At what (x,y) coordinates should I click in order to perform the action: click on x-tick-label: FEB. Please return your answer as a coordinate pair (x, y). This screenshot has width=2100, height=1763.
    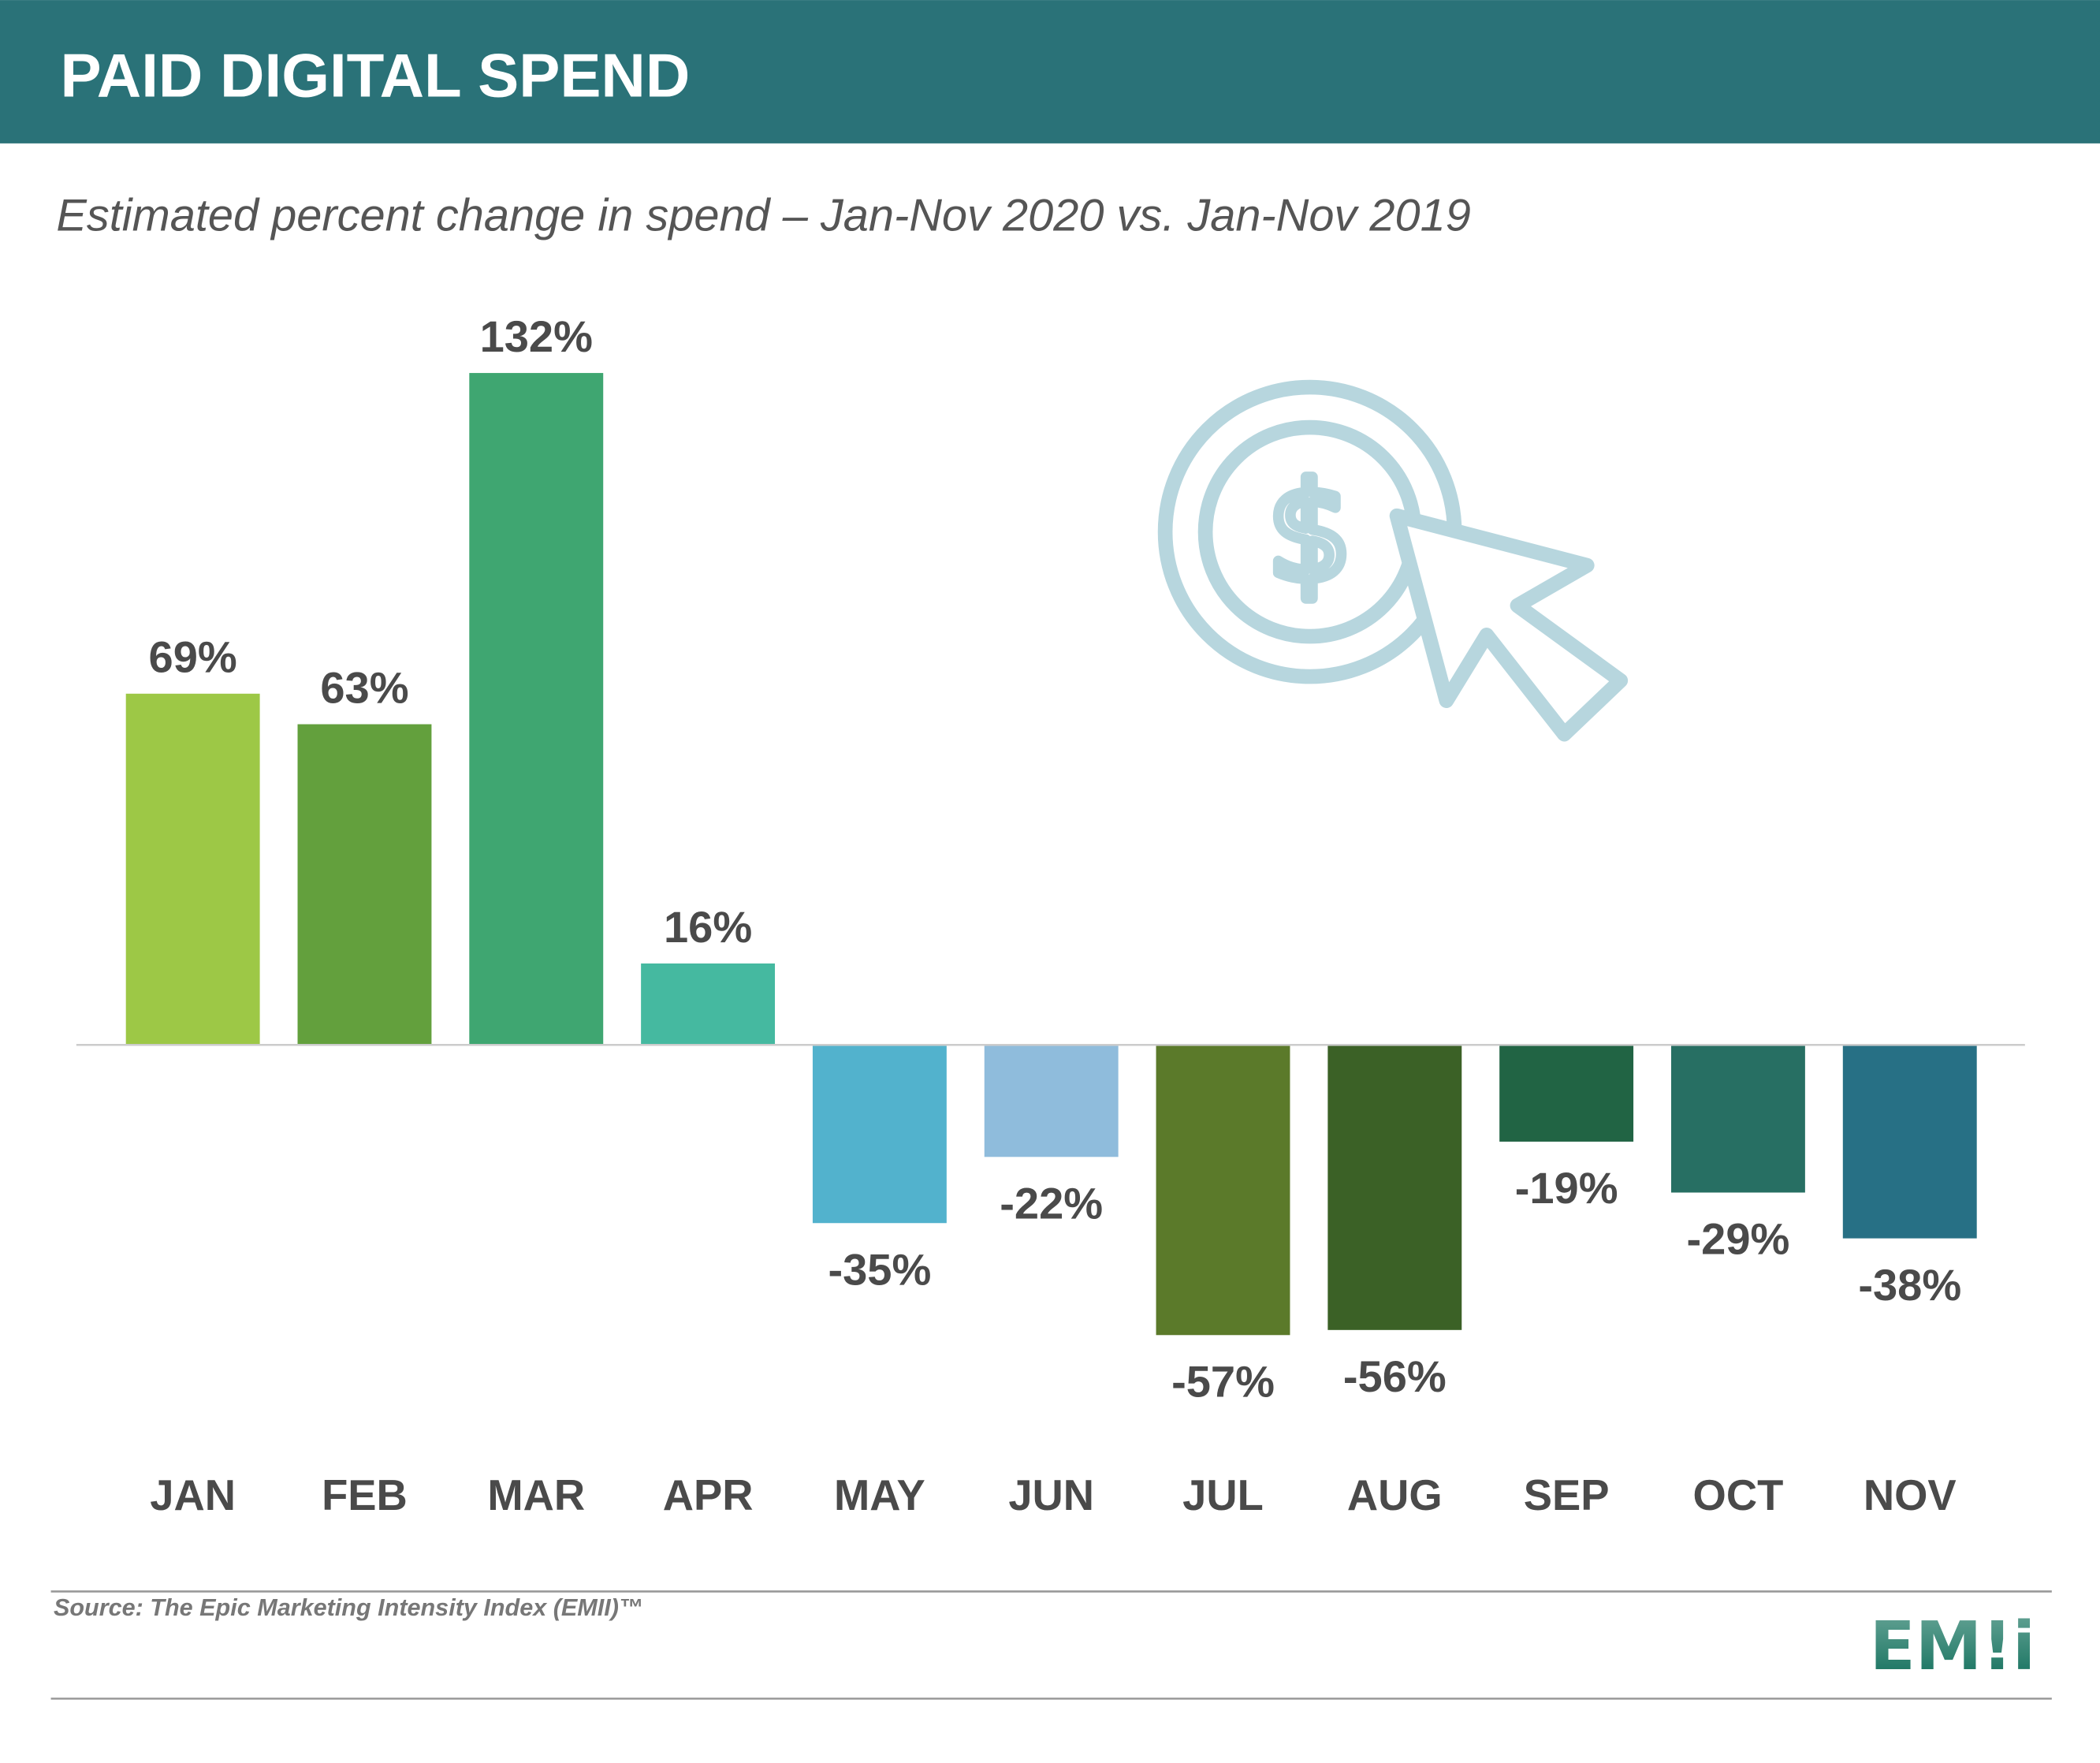
    Looking at the image, I should click on (365, 1495).